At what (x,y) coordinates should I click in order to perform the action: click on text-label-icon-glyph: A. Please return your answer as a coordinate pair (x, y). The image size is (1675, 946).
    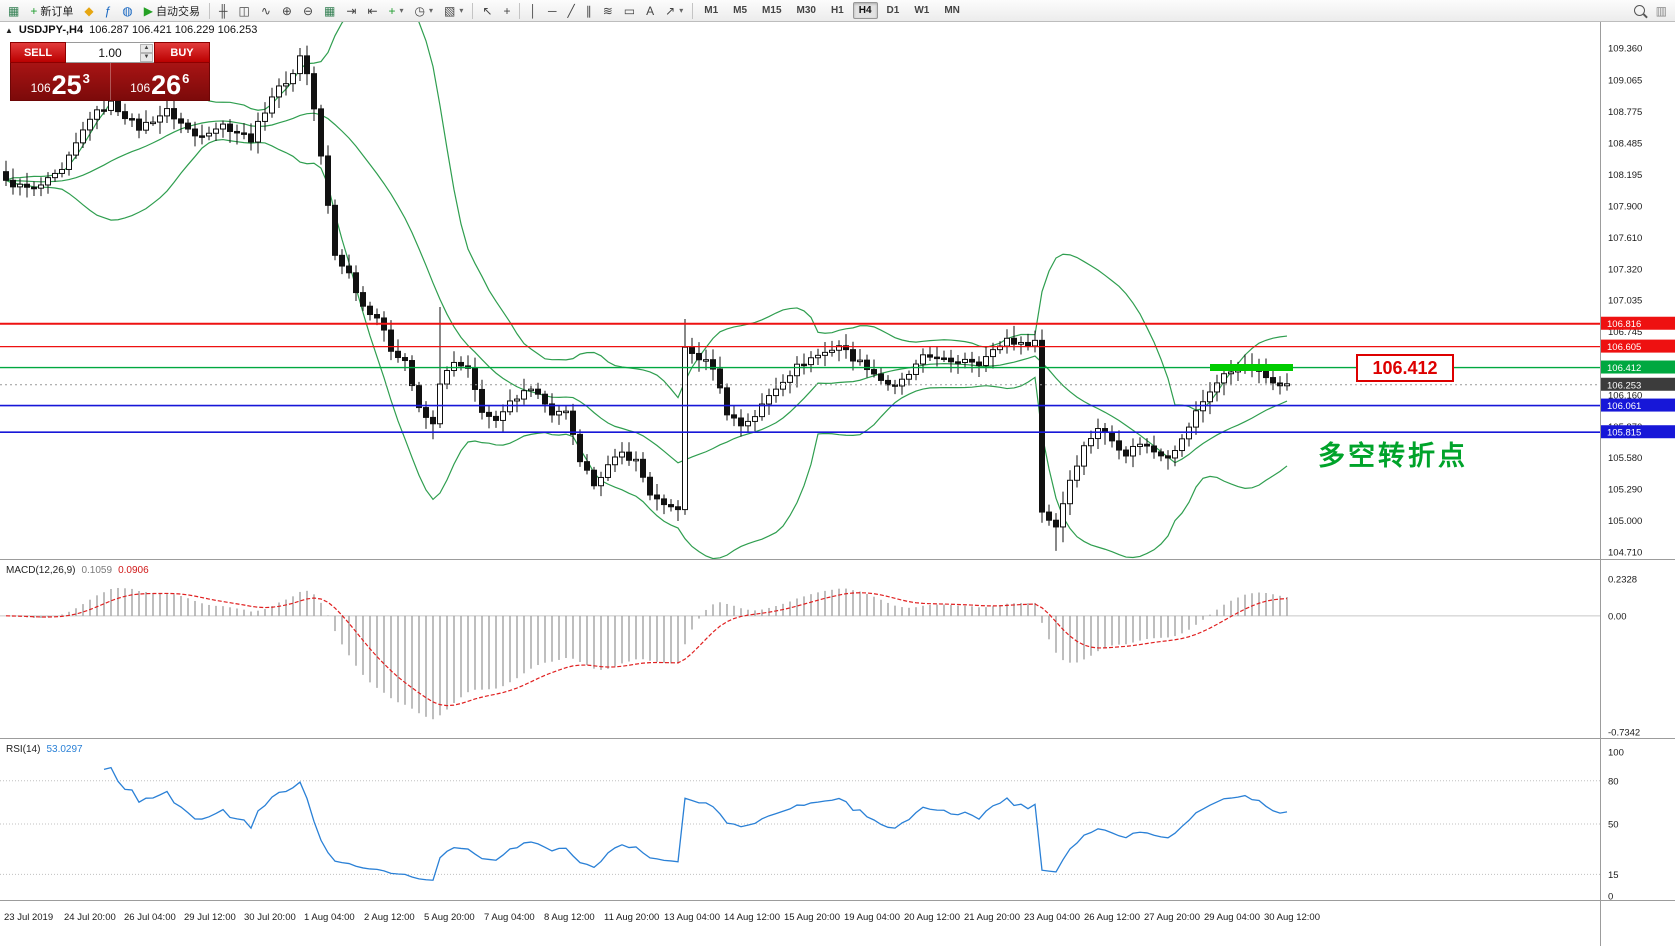
    Looking at the image, I should click on (650, 10).